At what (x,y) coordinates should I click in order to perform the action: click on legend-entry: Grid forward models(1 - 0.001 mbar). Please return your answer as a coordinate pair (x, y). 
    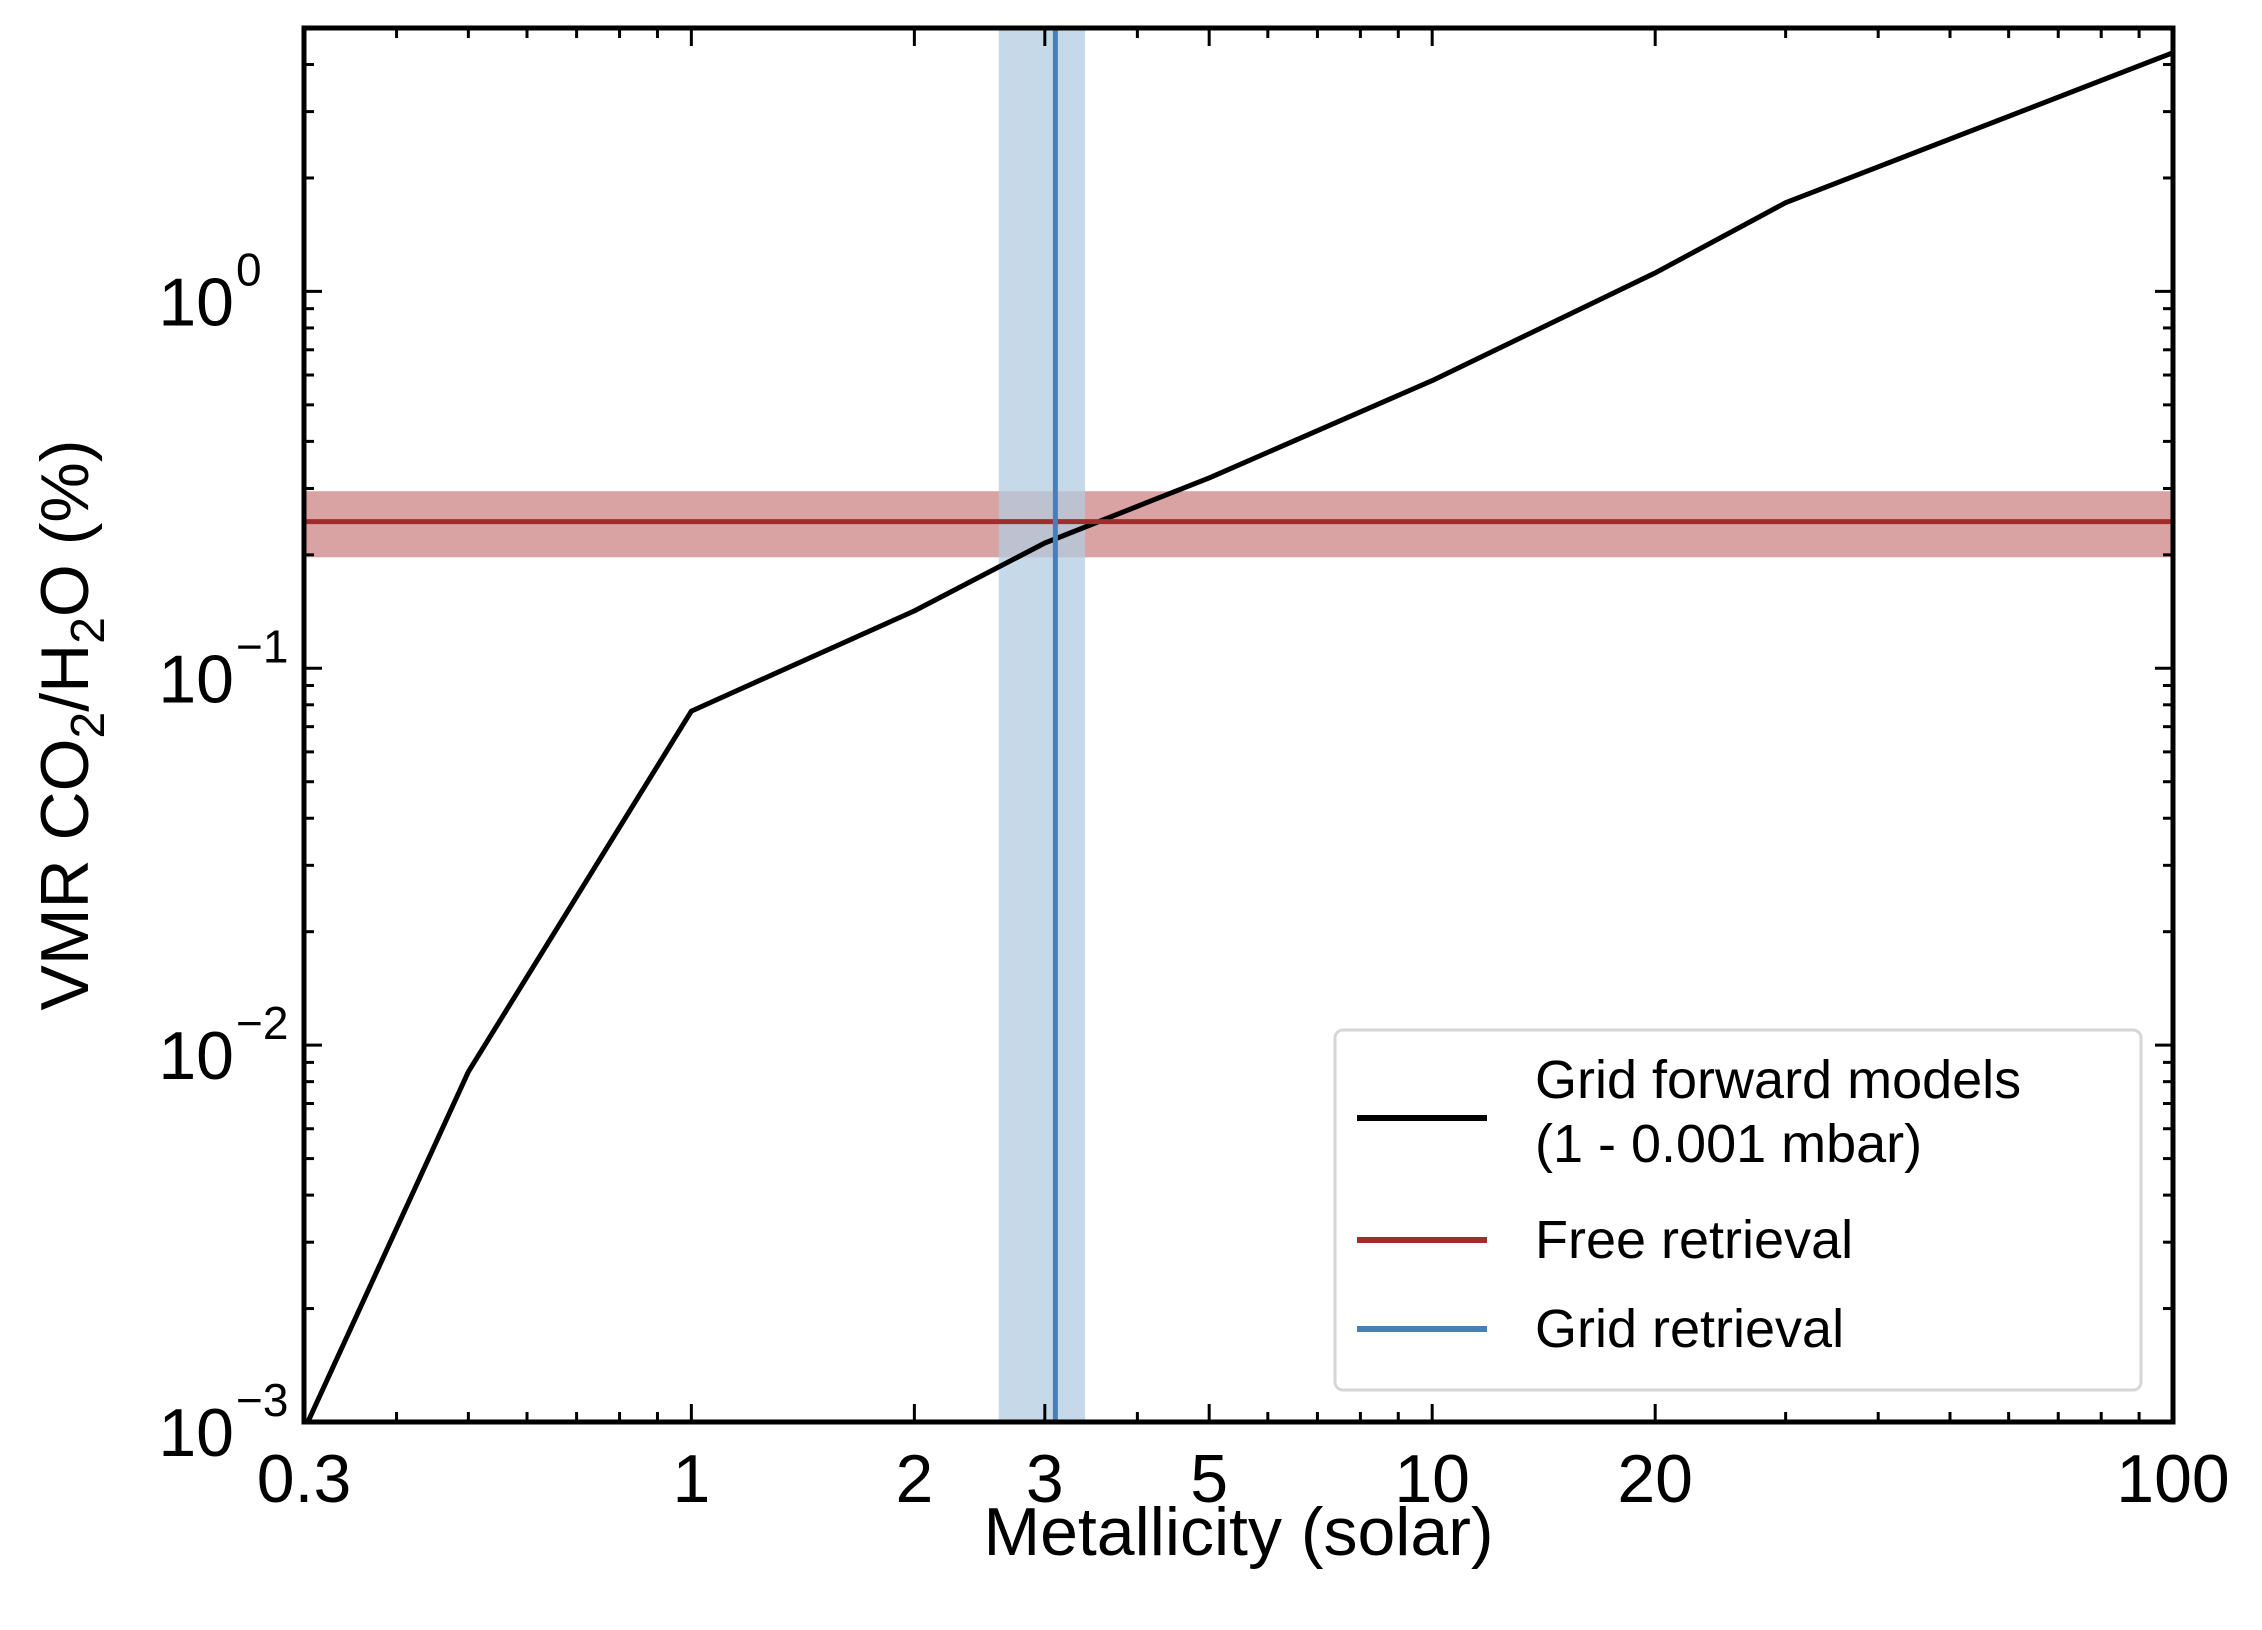
    Looking at the image, I should click on (1689, 1112).